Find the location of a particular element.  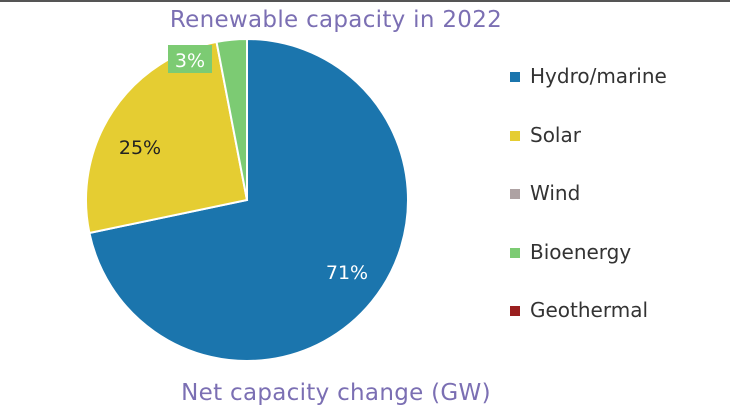

data-label-bg-bioenergy is located at coordinates (190, 59).